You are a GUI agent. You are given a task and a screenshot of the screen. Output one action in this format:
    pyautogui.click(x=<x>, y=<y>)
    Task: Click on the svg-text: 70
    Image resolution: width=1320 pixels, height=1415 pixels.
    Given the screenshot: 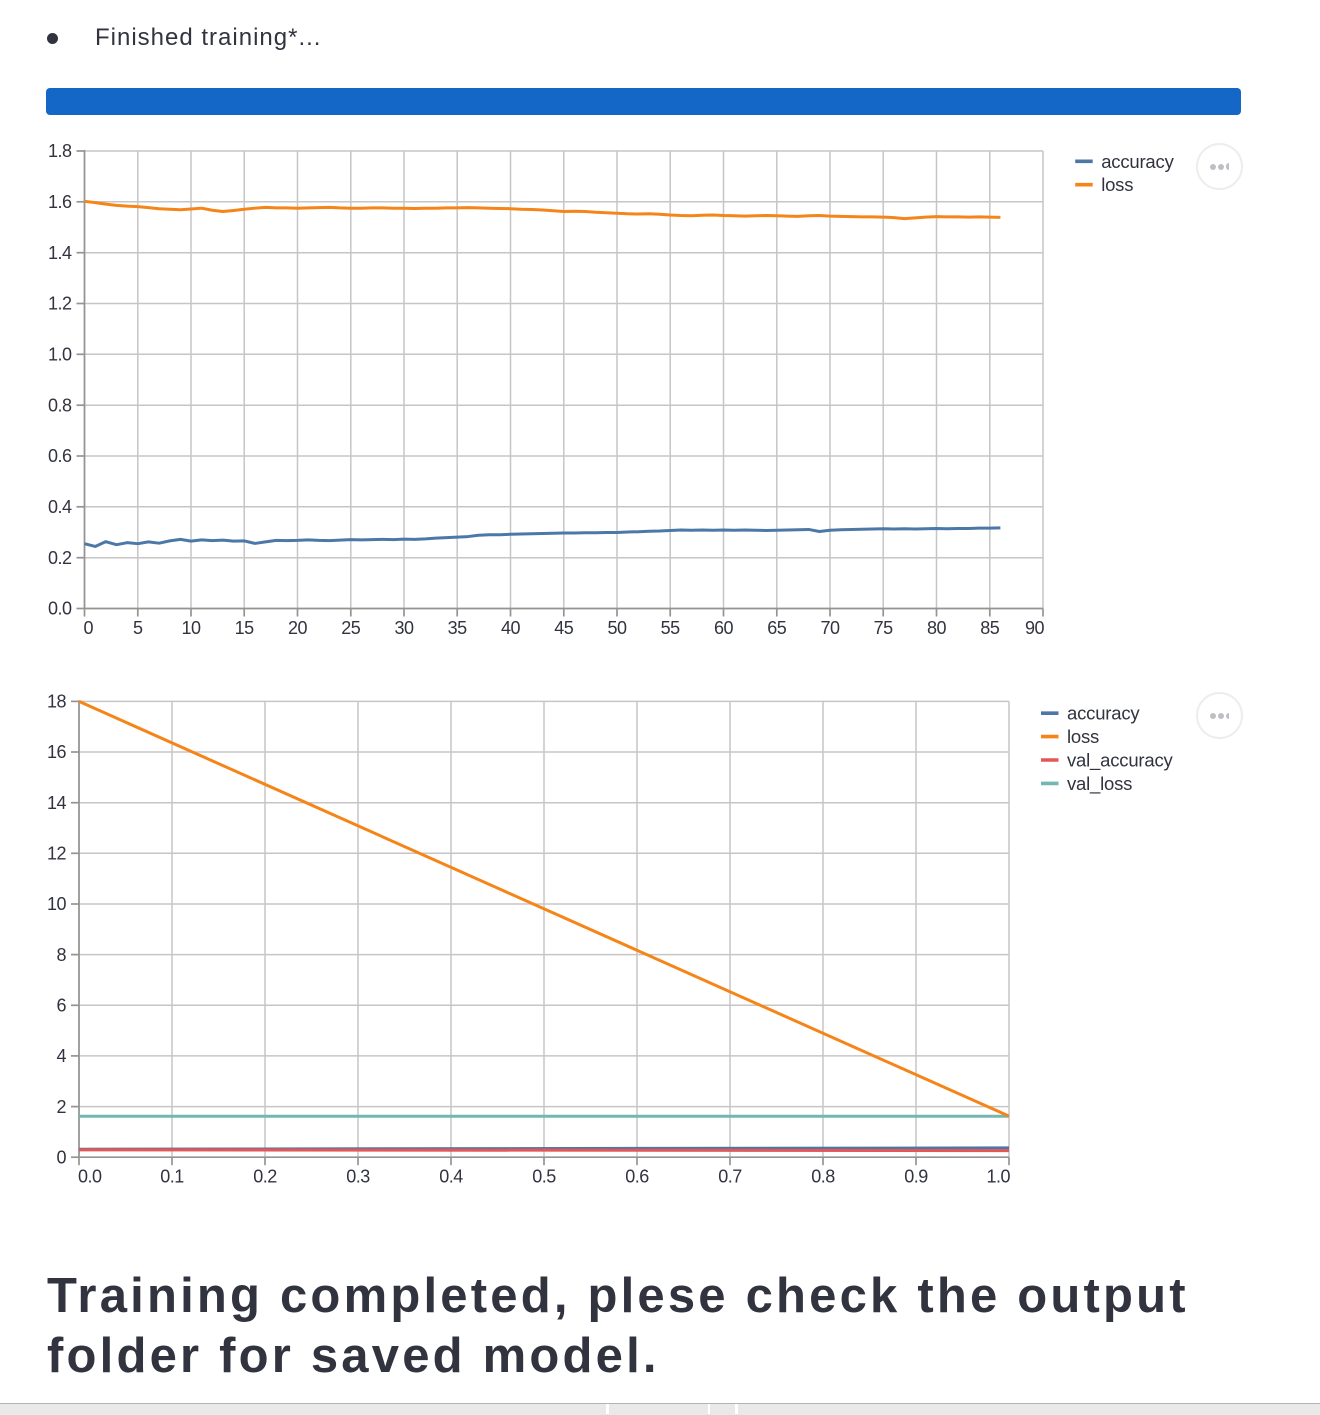 What is the action you would take?
    pyautogui.click(x=830, y=628)
    